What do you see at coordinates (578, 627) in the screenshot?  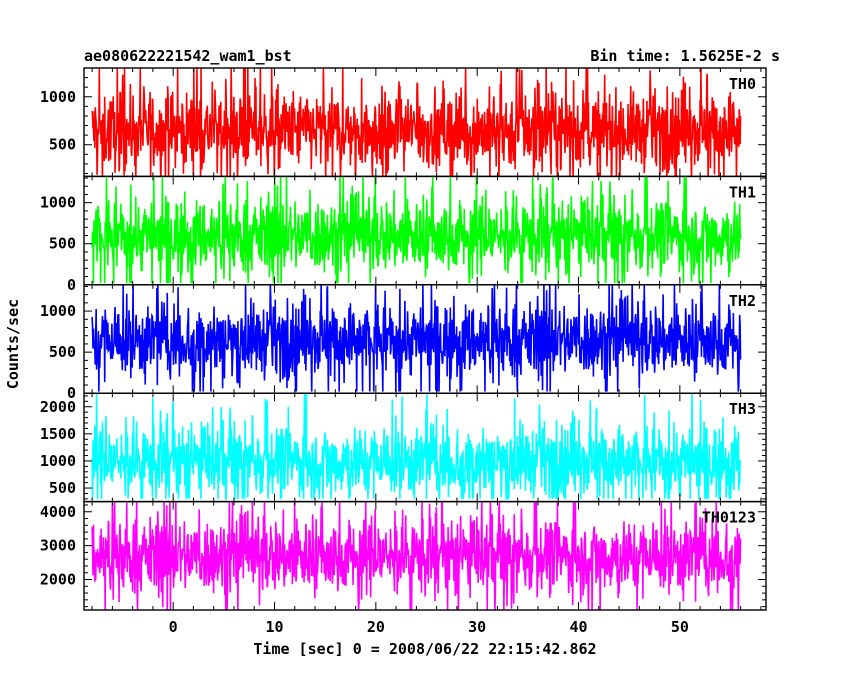 I see `x-tick-label: 40` at bounding box center [578, 627].